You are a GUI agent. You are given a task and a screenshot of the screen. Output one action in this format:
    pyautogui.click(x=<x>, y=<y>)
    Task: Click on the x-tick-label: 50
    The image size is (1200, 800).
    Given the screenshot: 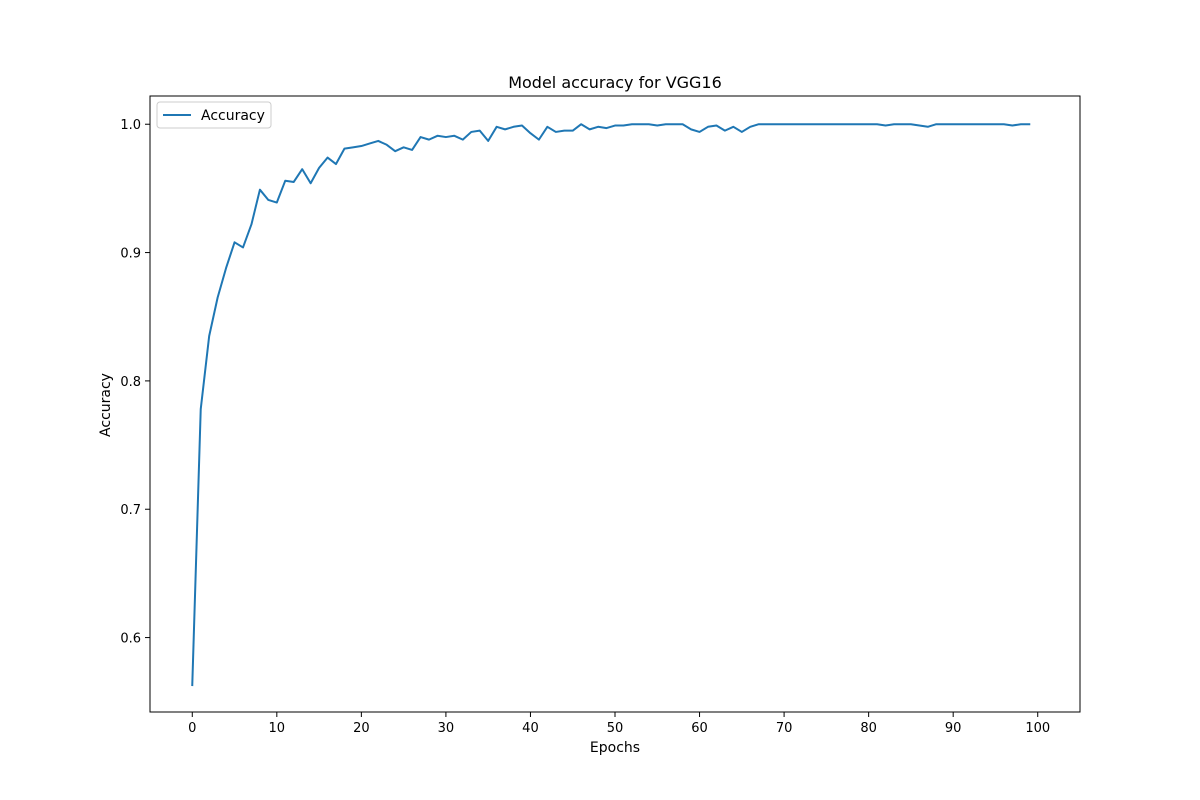 What is the action you would take?
    pyautogui.click(x=615, y=728)
    